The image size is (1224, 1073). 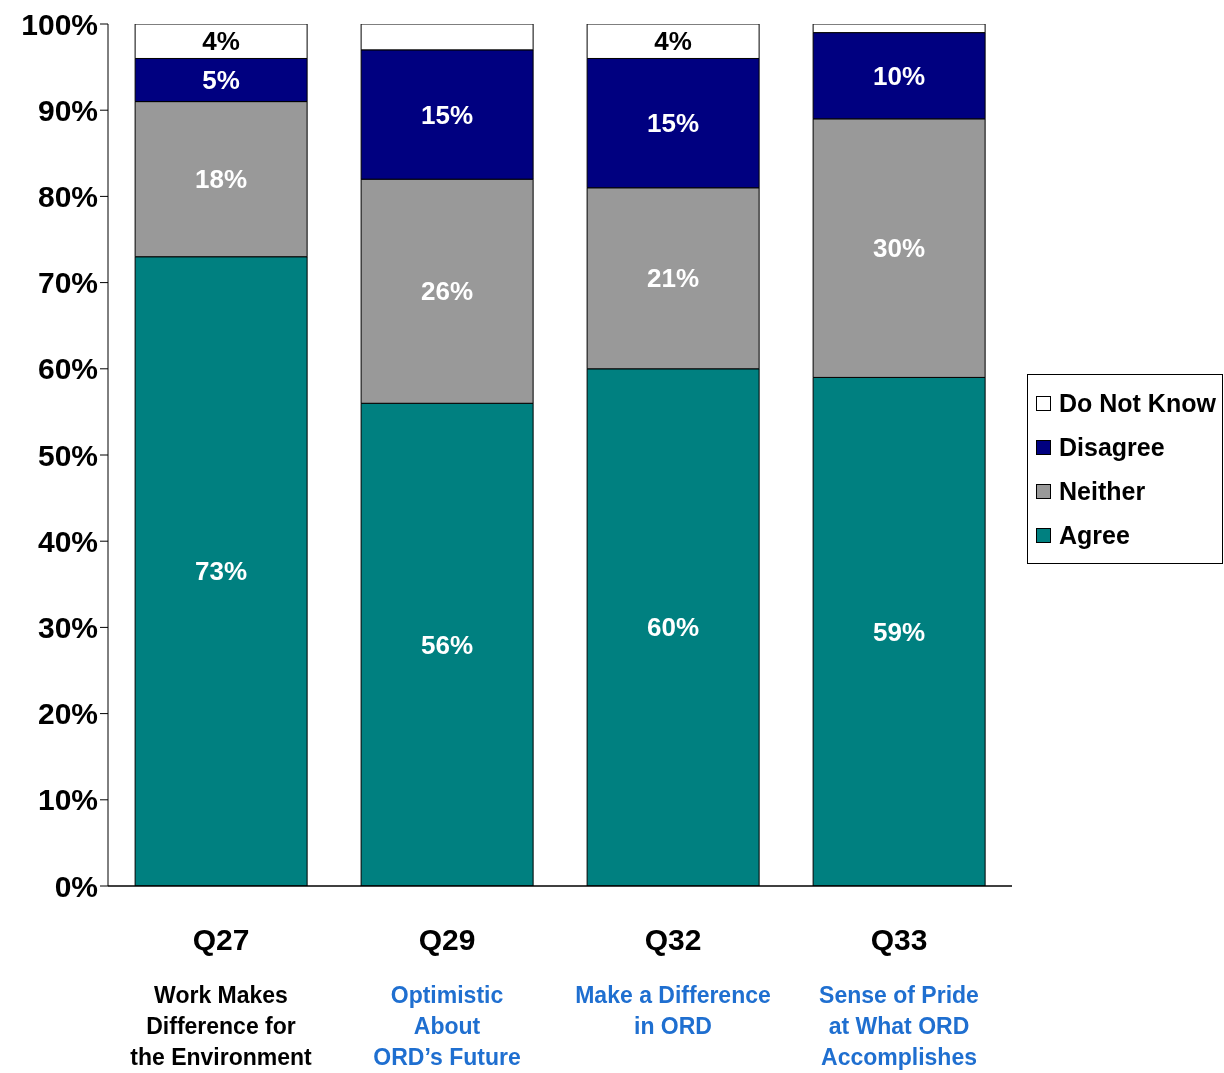 What do you see at coordinates (221, 571) in the screenshot?
I see `data-label: 73%` at bounding box center [221, 571].